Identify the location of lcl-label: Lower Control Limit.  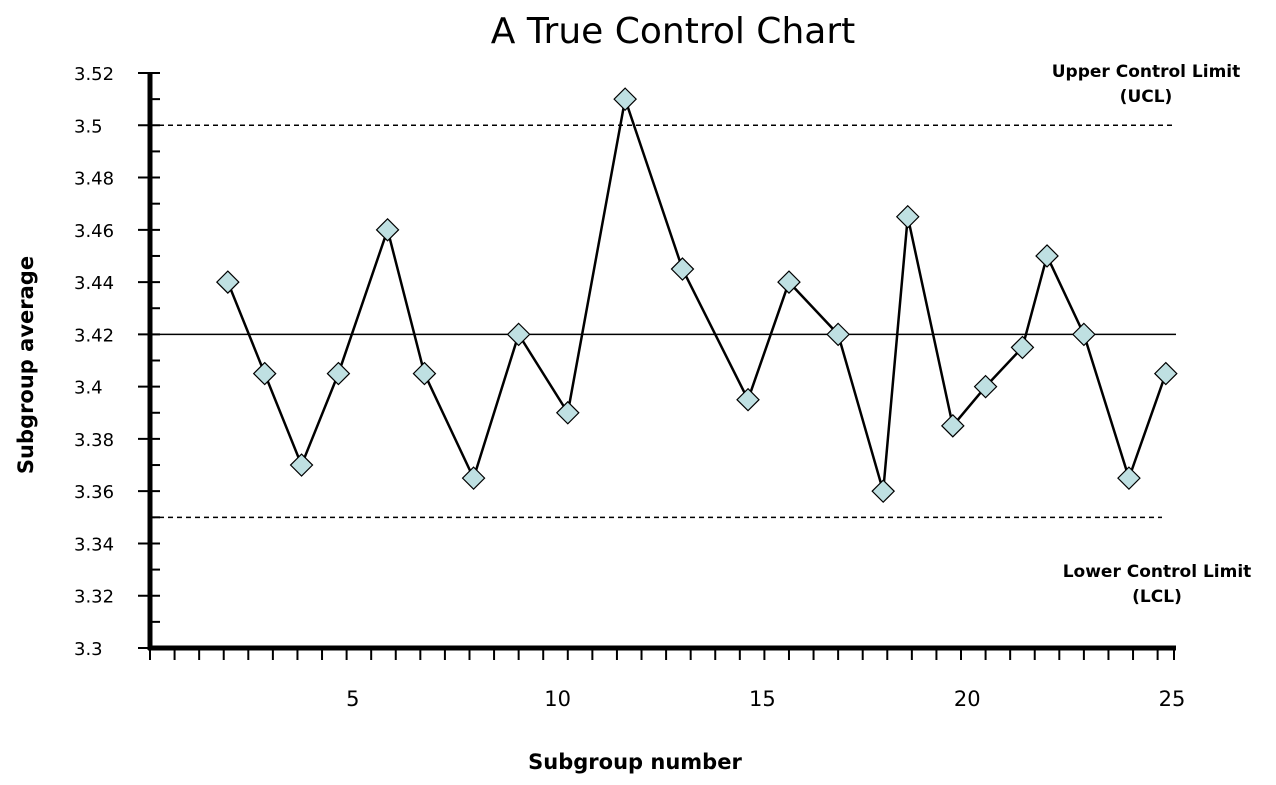
(1157, 572).